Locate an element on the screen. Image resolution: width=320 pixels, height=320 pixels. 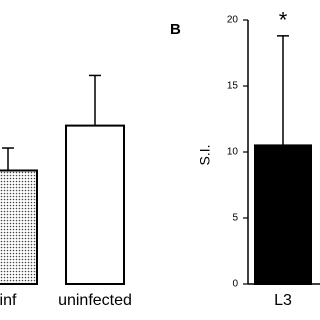
annotation: * is located at coordinates (283, 20).